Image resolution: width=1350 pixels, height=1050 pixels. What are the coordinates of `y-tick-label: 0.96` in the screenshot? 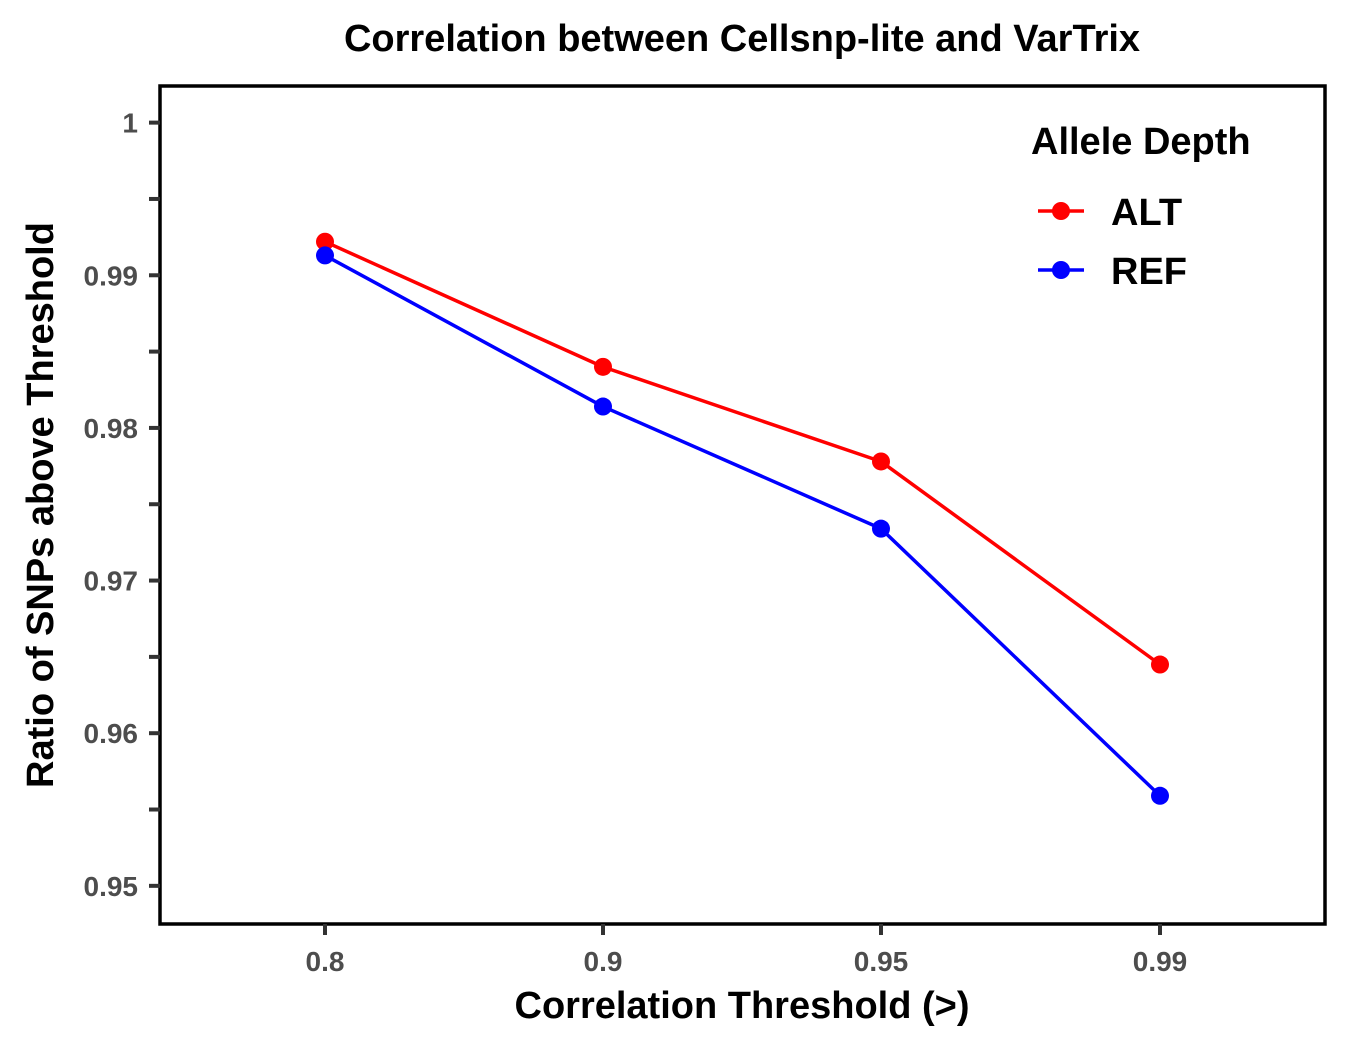 It's located at (111, 733).